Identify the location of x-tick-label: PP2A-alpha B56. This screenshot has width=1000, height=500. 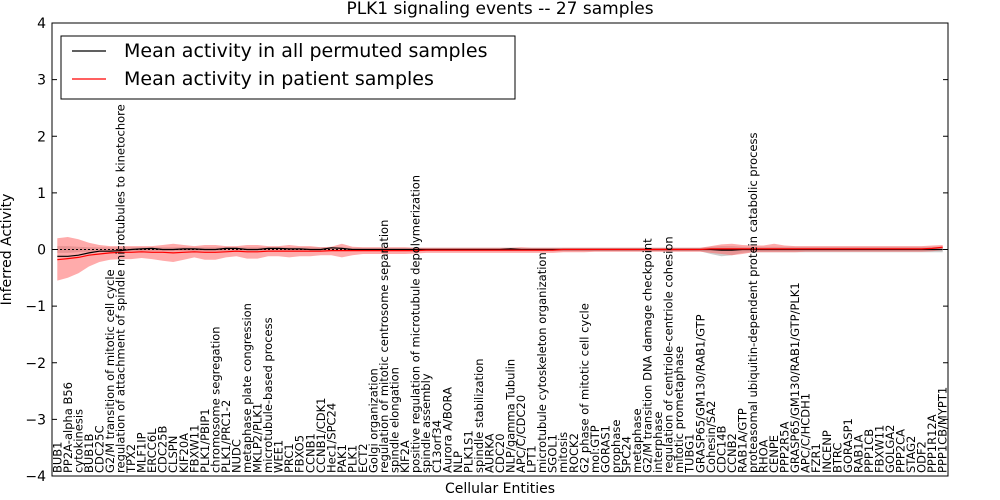
(68, 427).